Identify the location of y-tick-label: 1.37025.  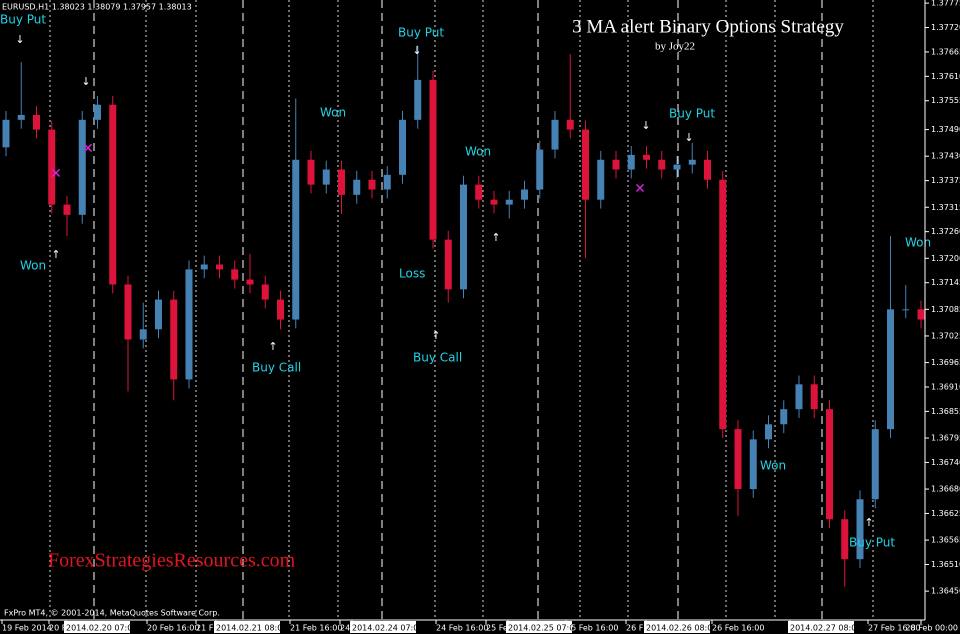
(945, 335).